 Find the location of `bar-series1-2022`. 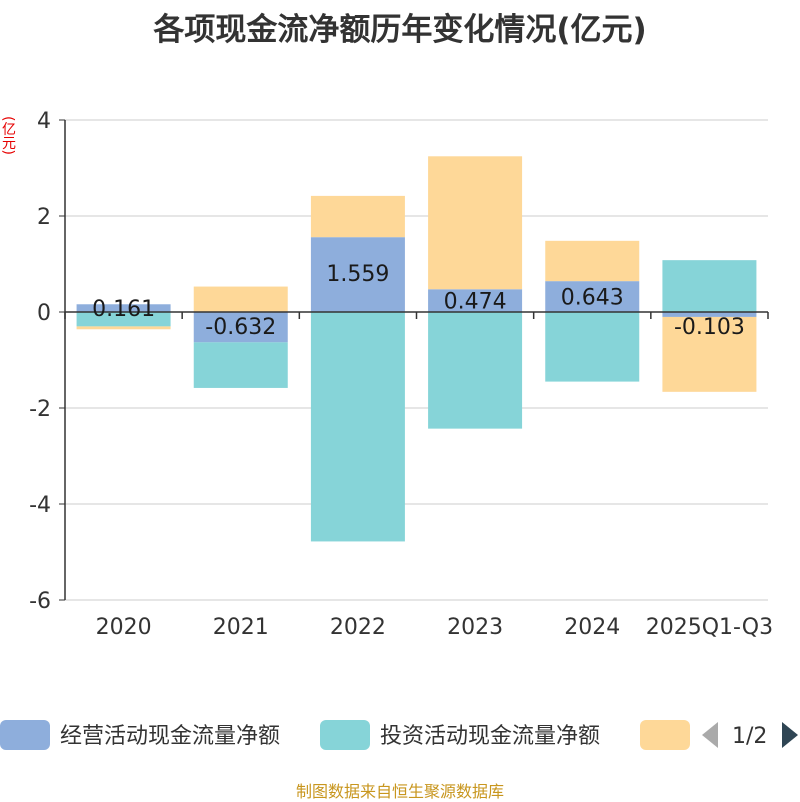

bar-series1-2022 is located at coordinates (357, 274).